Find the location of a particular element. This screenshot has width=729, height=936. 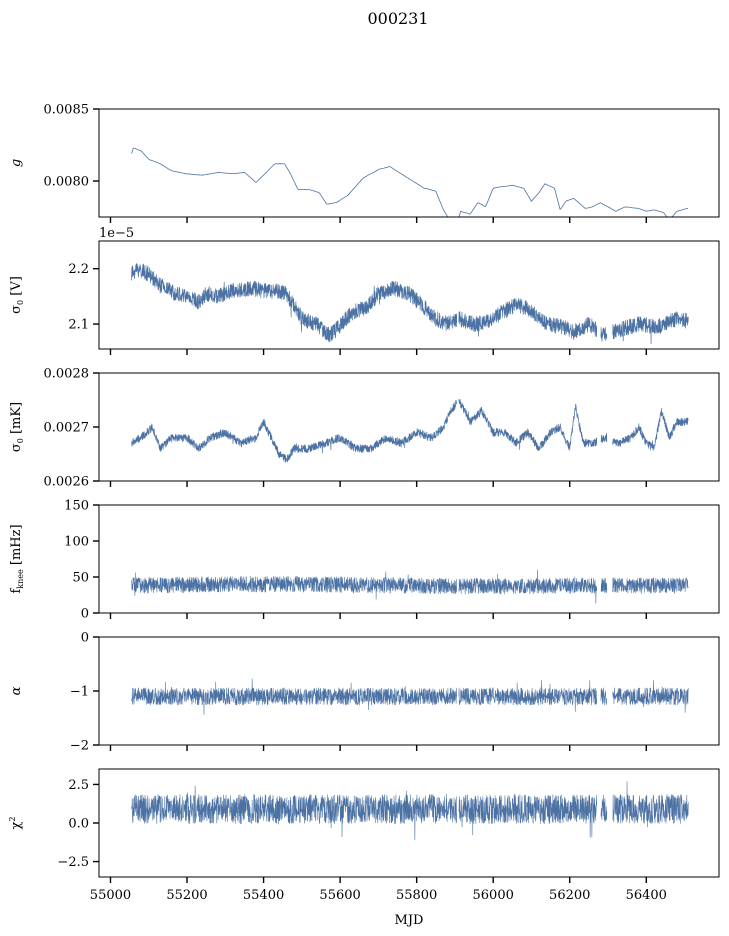

y-axis-label: σ0 [V] is located at coordinates (17, 295).